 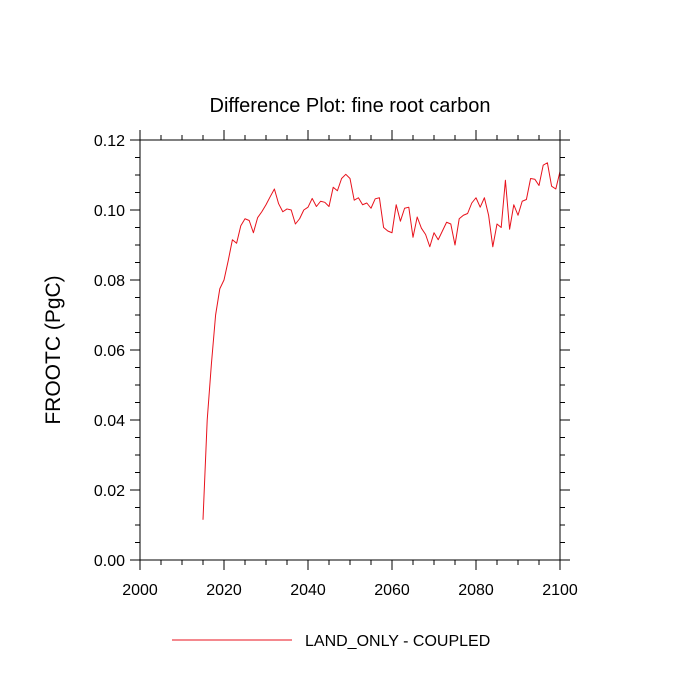 I want to click on chart-title: Difference Plot: fine root carbon, so click(x=350, y=106).